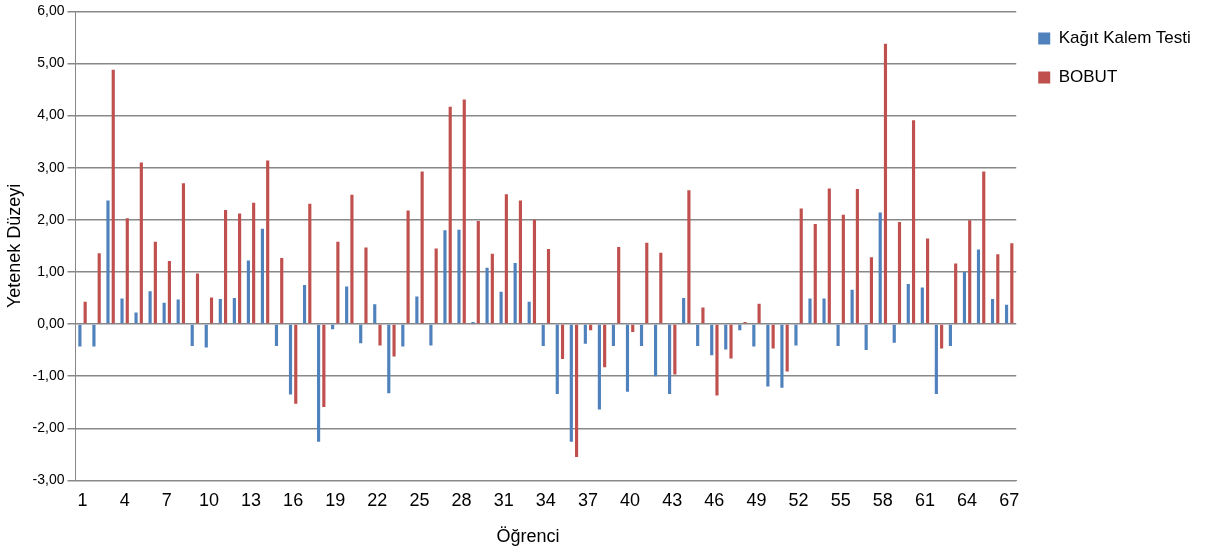  What do you see at coordinates (924, 500) in the screenshot?
I see `x-tick-label: 61` at bounding box center [924, 500].